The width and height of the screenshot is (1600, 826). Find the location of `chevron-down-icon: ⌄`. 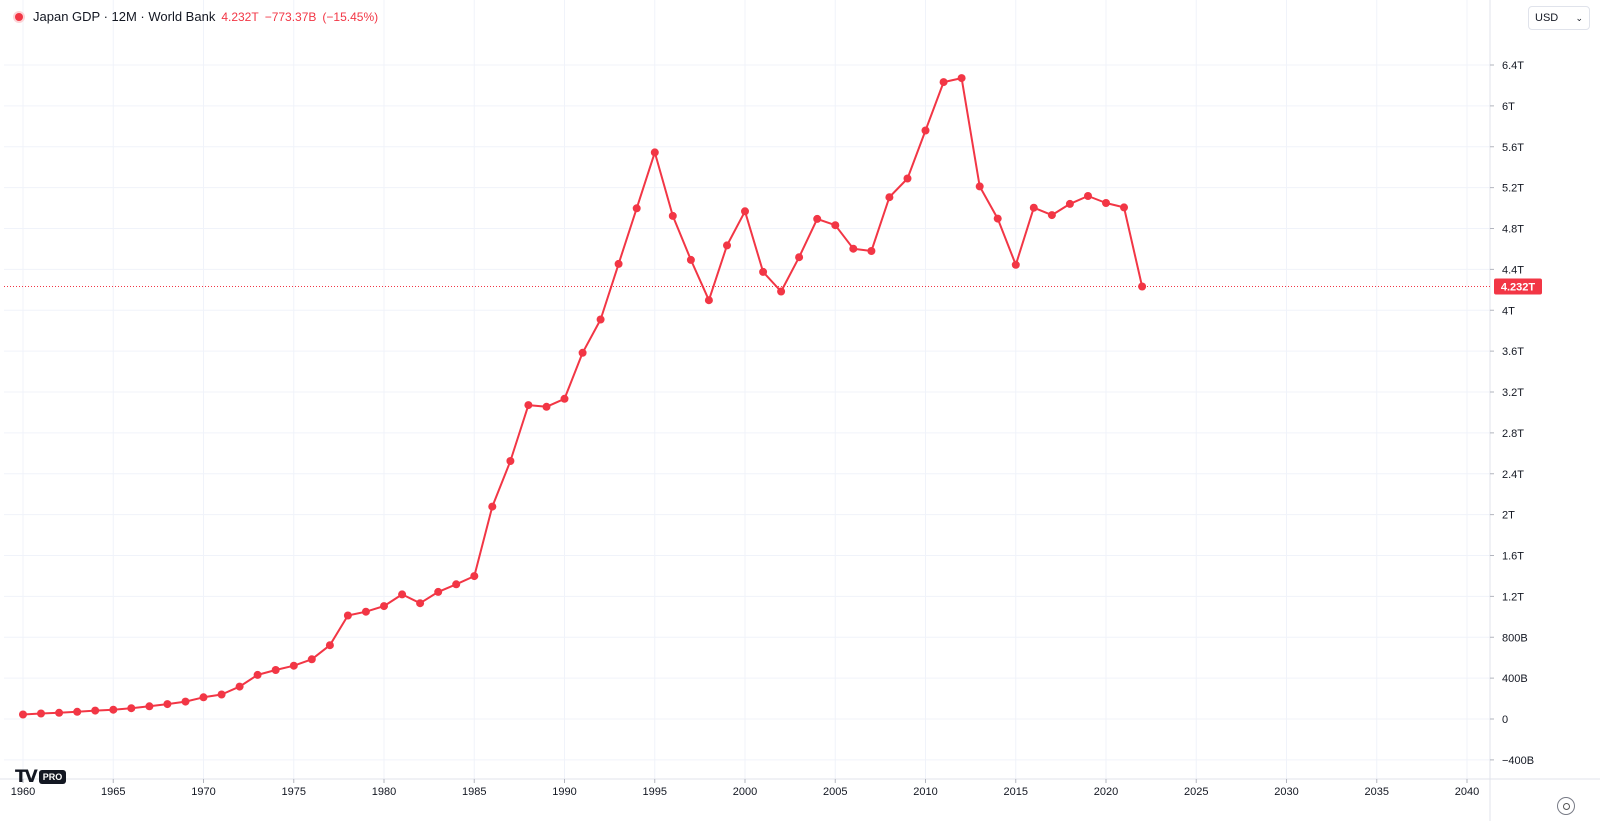

chevron-down-icon: ⌄ is located at coordinates (1579, 17).